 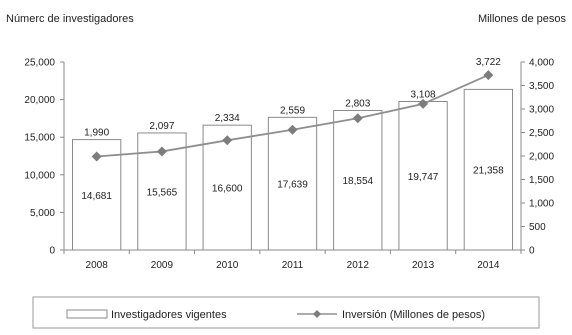 I want to click on bar-value-label: 17,639, so click(x=292, y=185).